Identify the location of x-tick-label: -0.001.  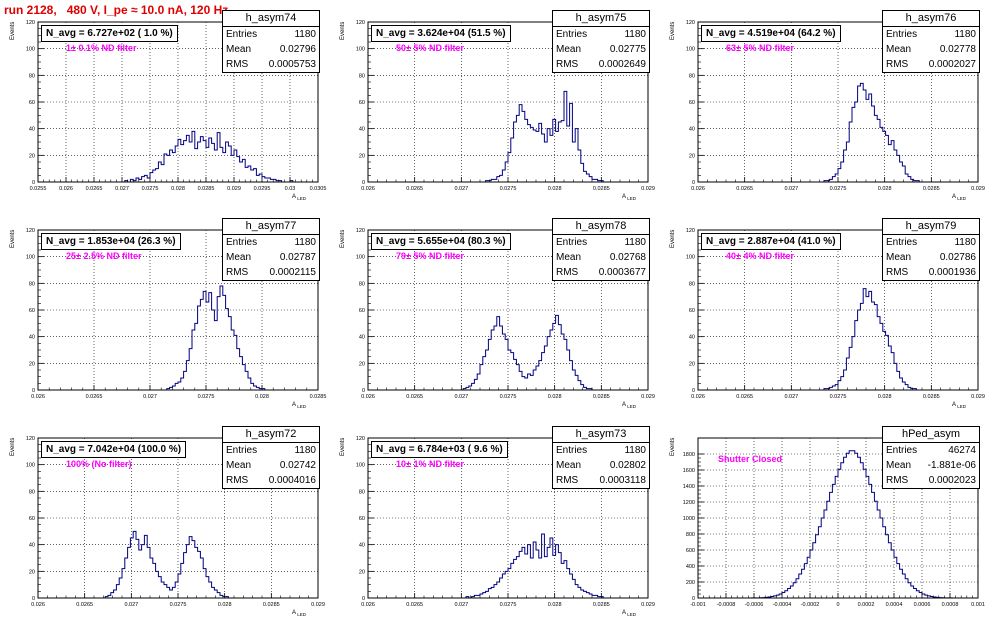
(698, 605).